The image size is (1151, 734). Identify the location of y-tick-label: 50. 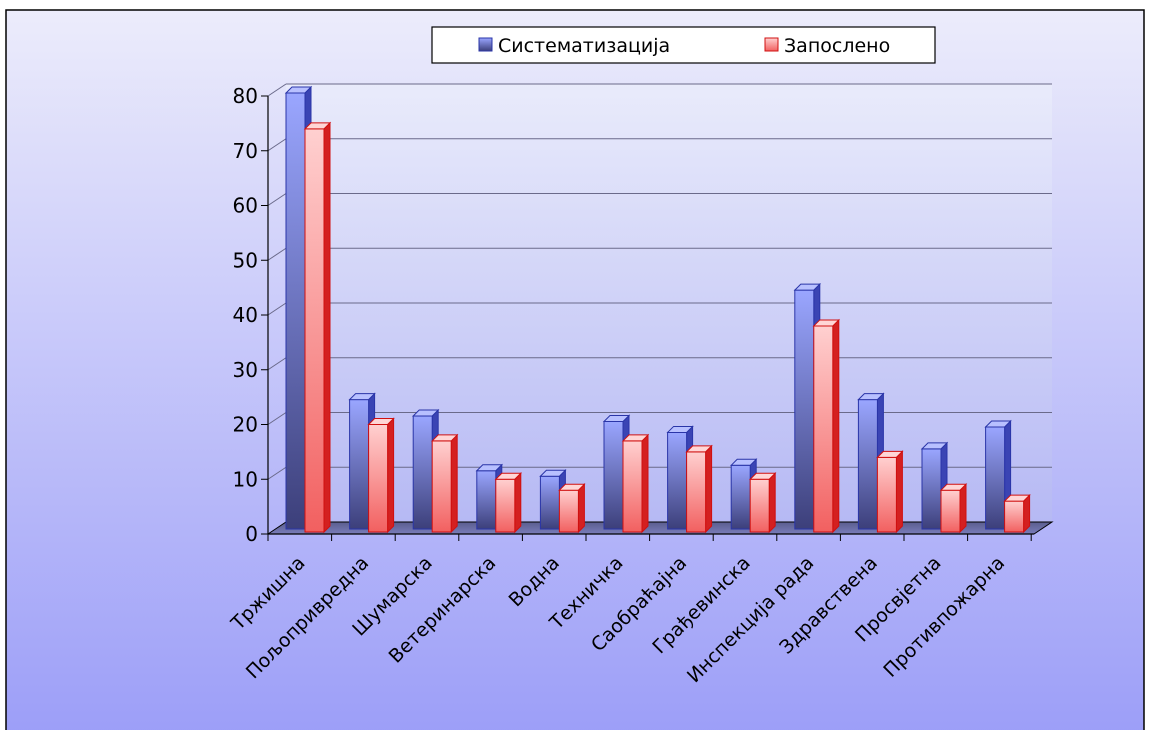
(245, 260).